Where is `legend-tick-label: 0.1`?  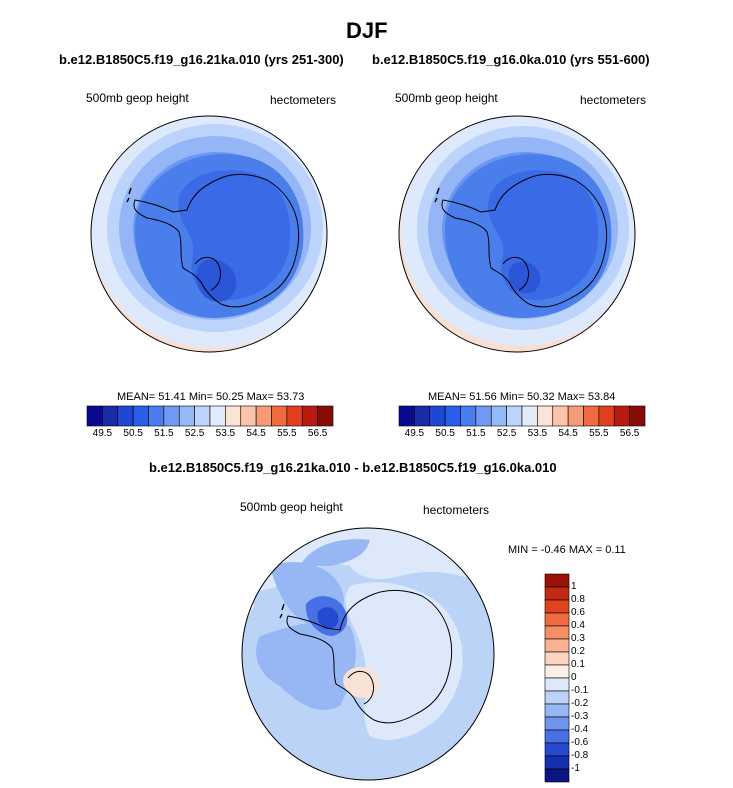 legend-tick-label: 0.1 is located at coordinates (578, 664).